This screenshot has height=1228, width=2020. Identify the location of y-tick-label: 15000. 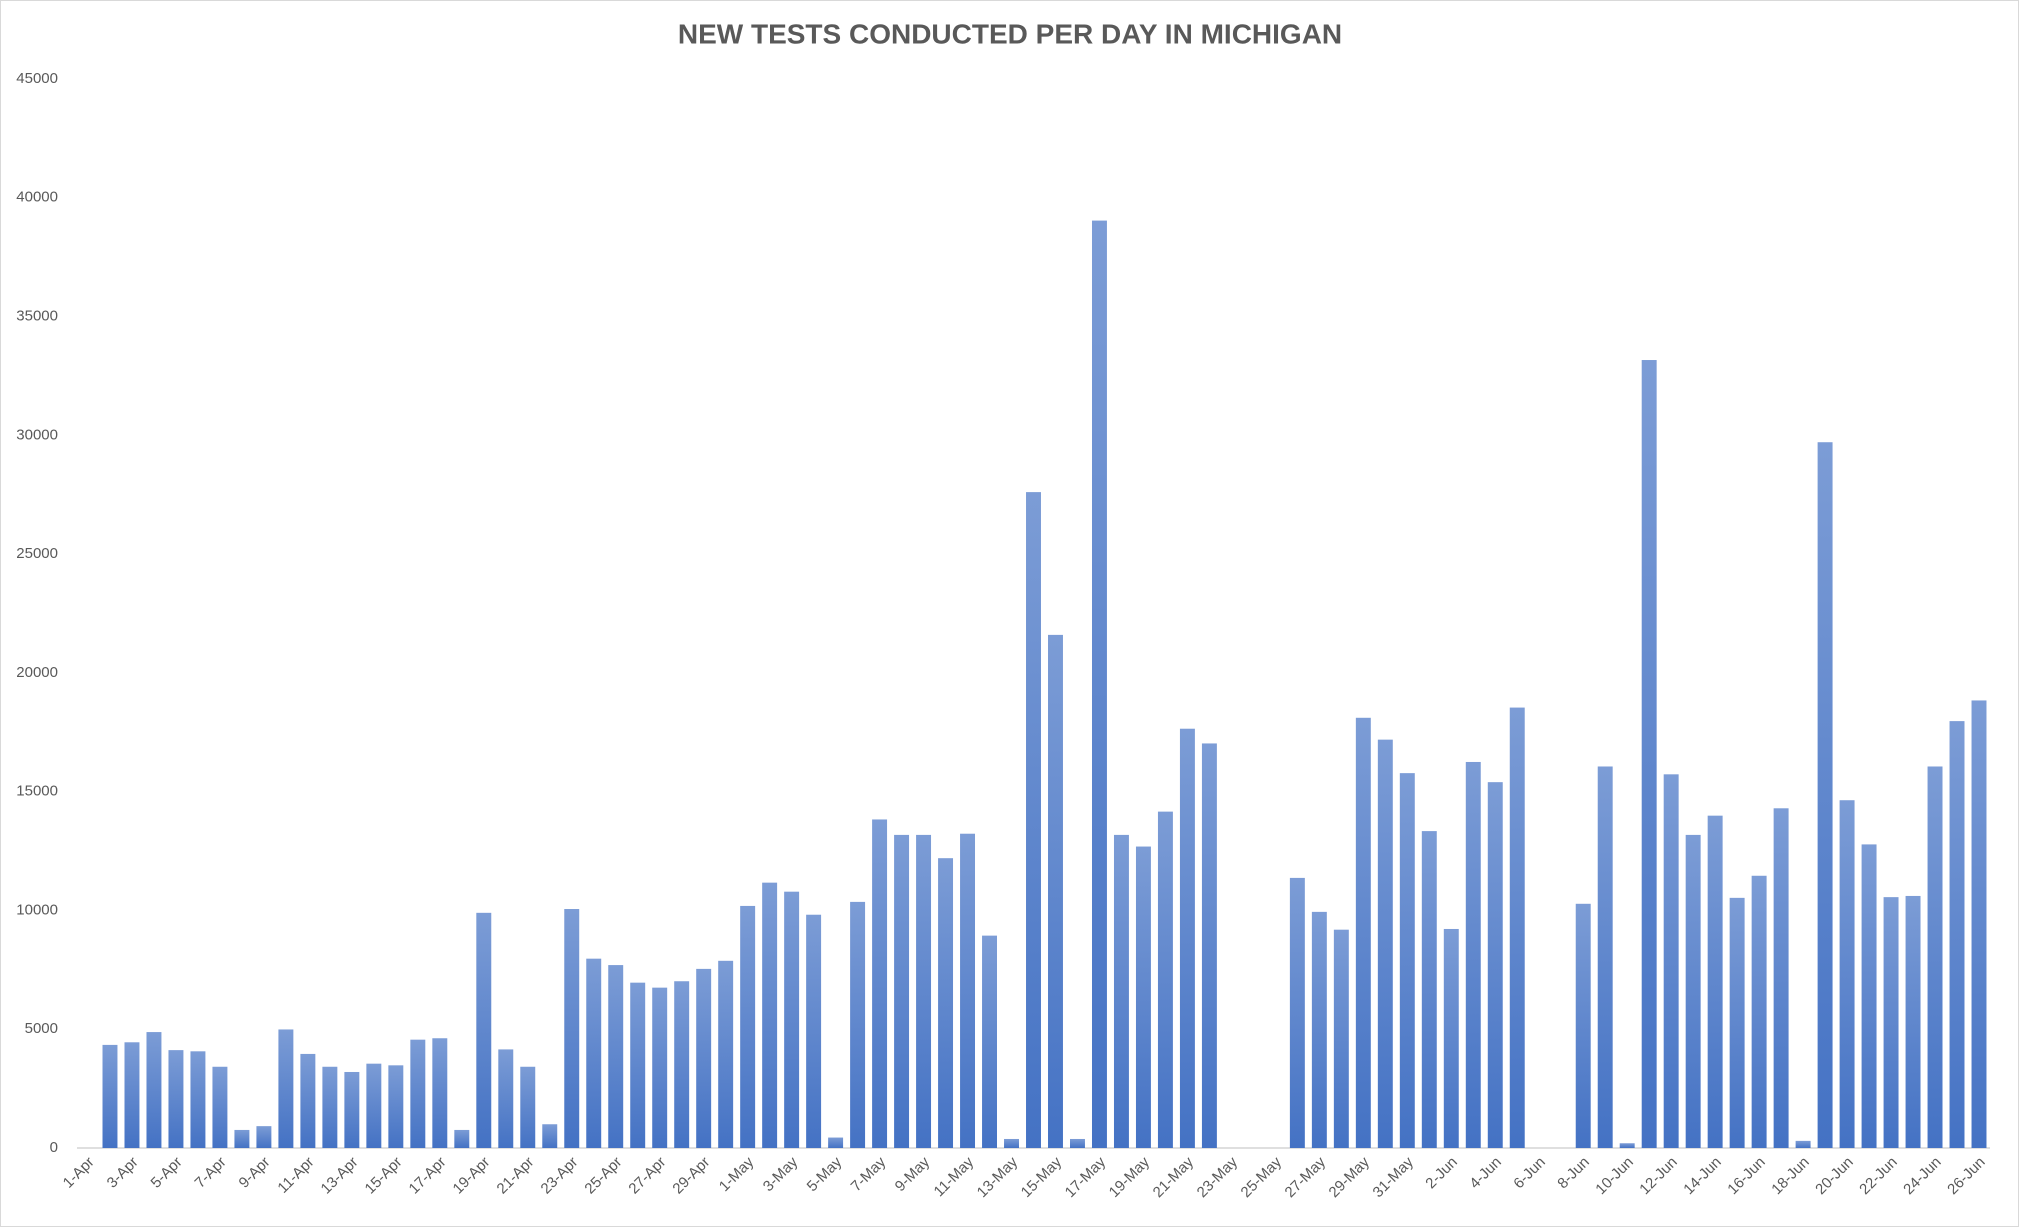
(37, 791).